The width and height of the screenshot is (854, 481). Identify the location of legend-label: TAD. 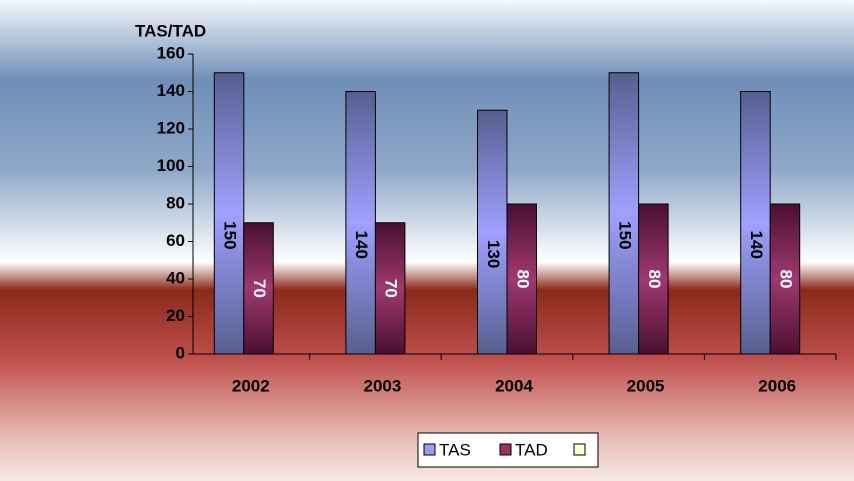
(531, 449).